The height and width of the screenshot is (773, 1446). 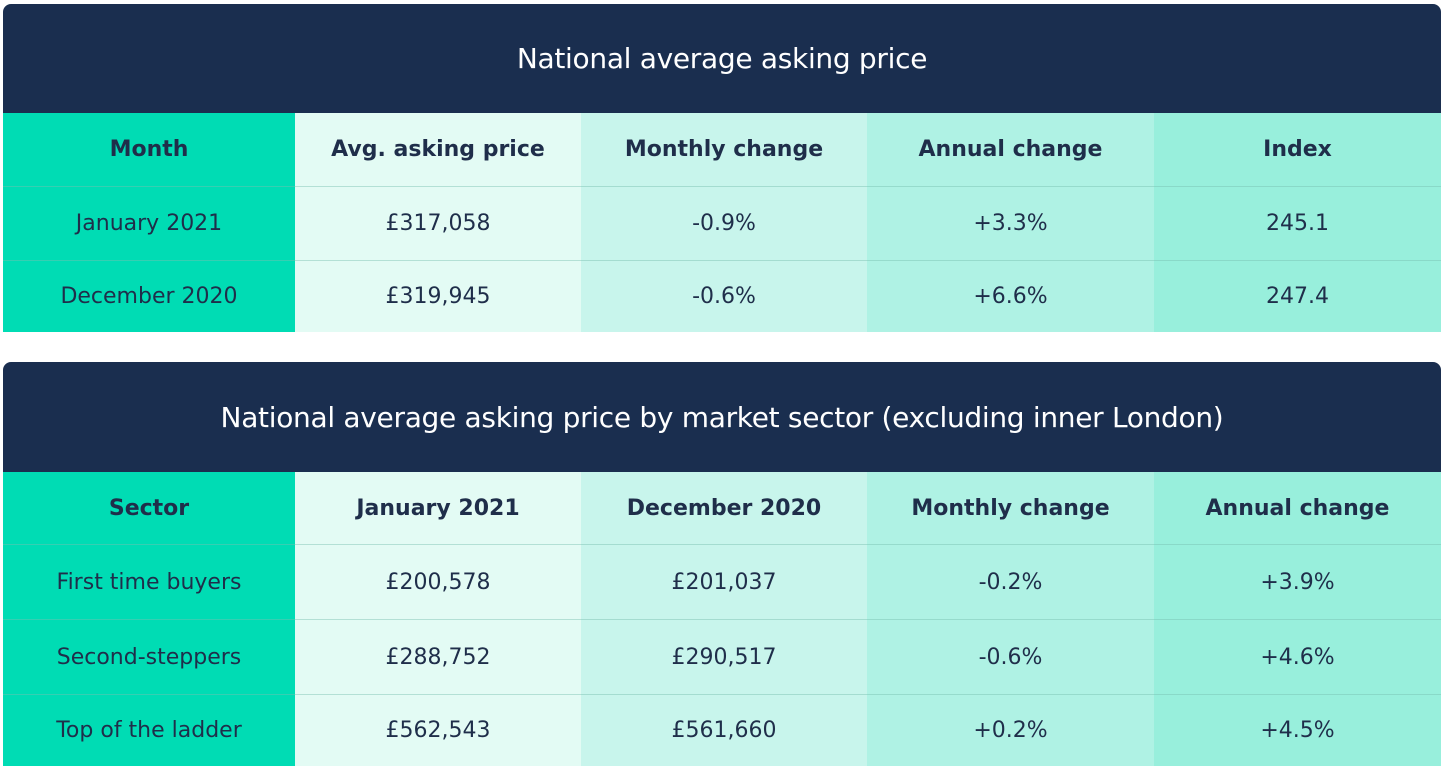 What do you see at coordinates (724, 730) in the screenshot?
I see `table-cell-dec-price: £561,660` at bounding box center [724, 730].